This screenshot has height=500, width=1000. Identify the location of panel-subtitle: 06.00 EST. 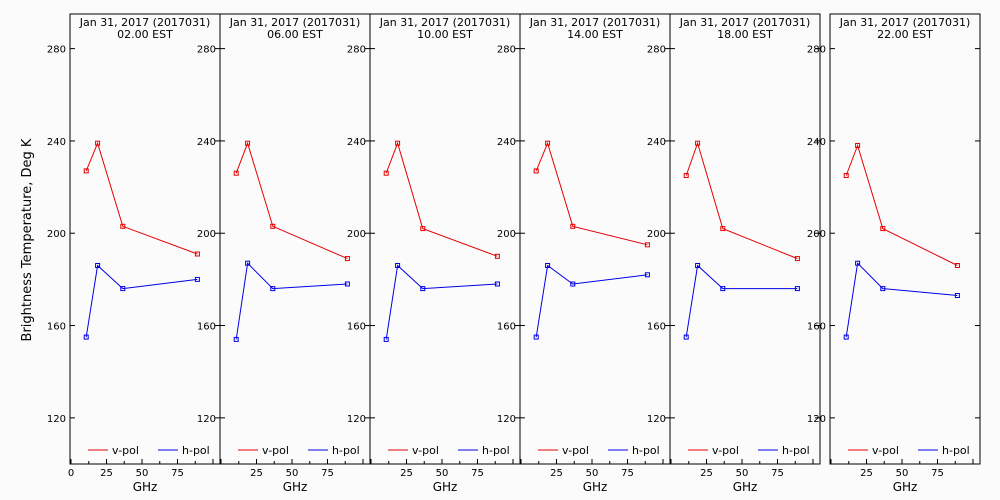
(295, 34).